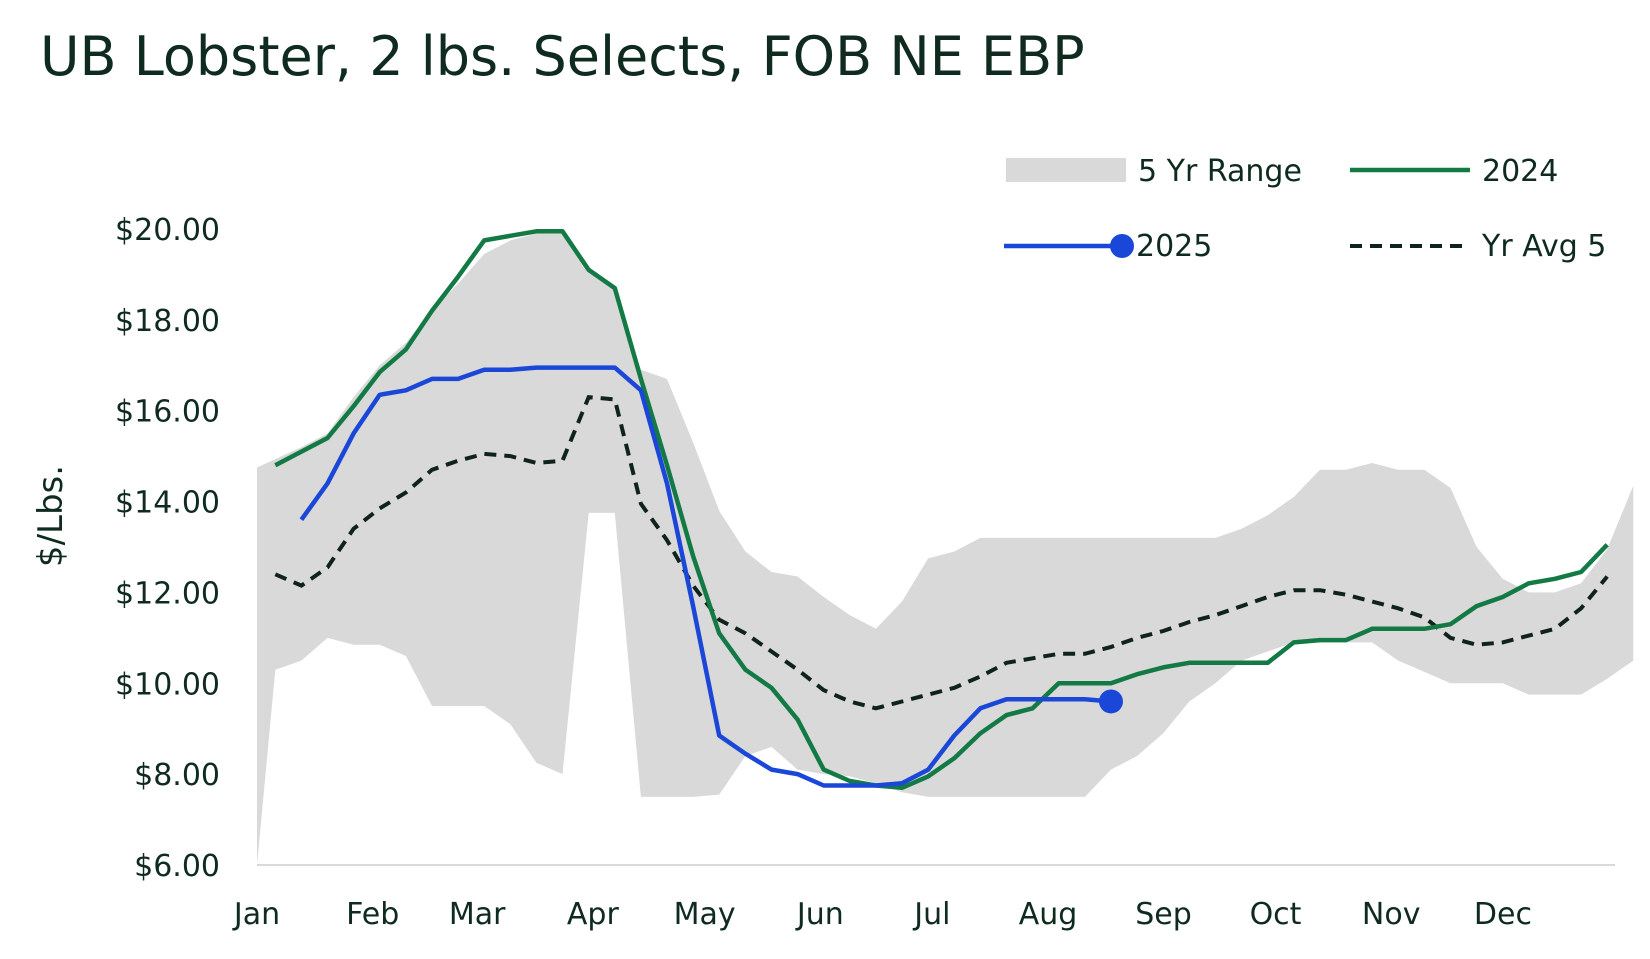 Image resolution: width=1650 pixels, height=959 pixels. Describe the element at coordinates (1391, 914) in the screenshot. I see `x-tick-label: Nov` at that location.